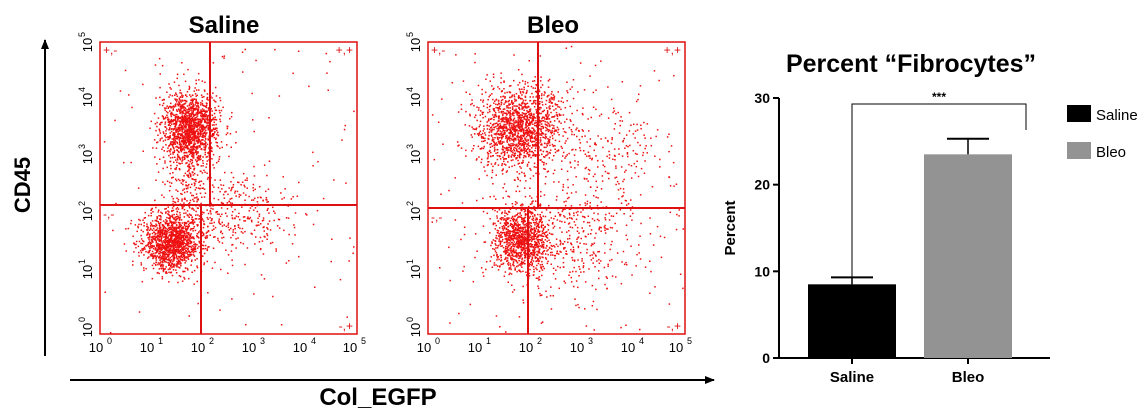 This screenshot has width=1144, height=413. I want to click on x-tick-saline-1: 10 1, so click(151, 345).